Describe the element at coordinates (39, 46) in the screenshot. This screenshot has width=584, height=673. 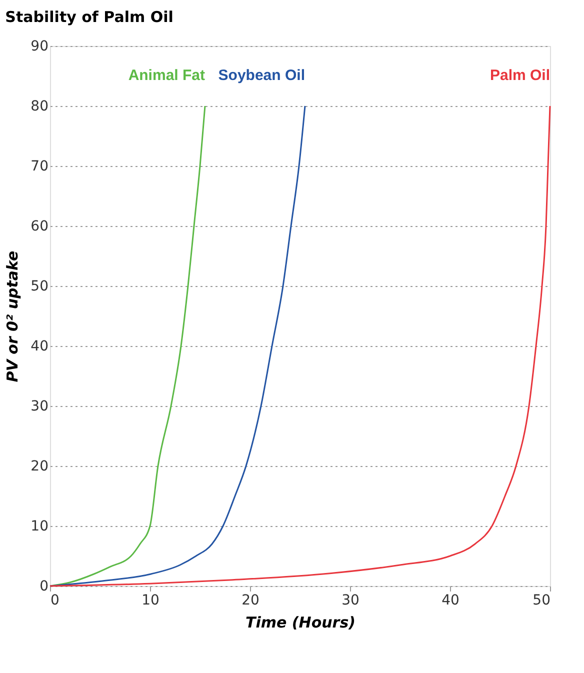
I see `y-tick-label: 90` at that location.